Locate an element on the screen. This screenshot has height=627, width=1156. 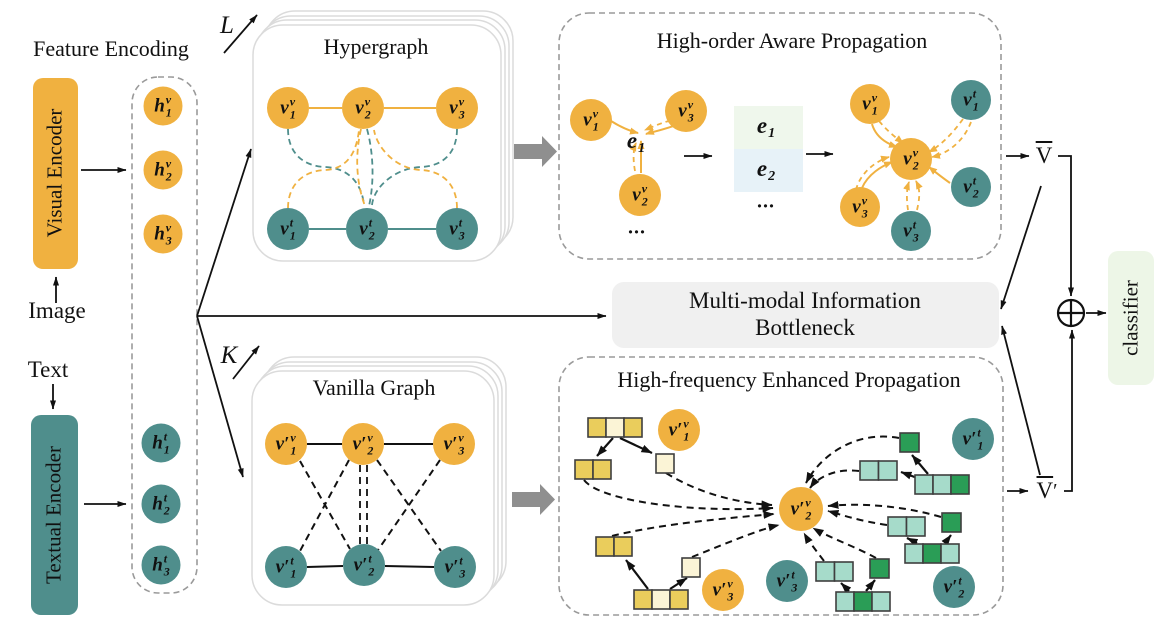
high-freq-cell-blocks is located at coordinates (772, 514).